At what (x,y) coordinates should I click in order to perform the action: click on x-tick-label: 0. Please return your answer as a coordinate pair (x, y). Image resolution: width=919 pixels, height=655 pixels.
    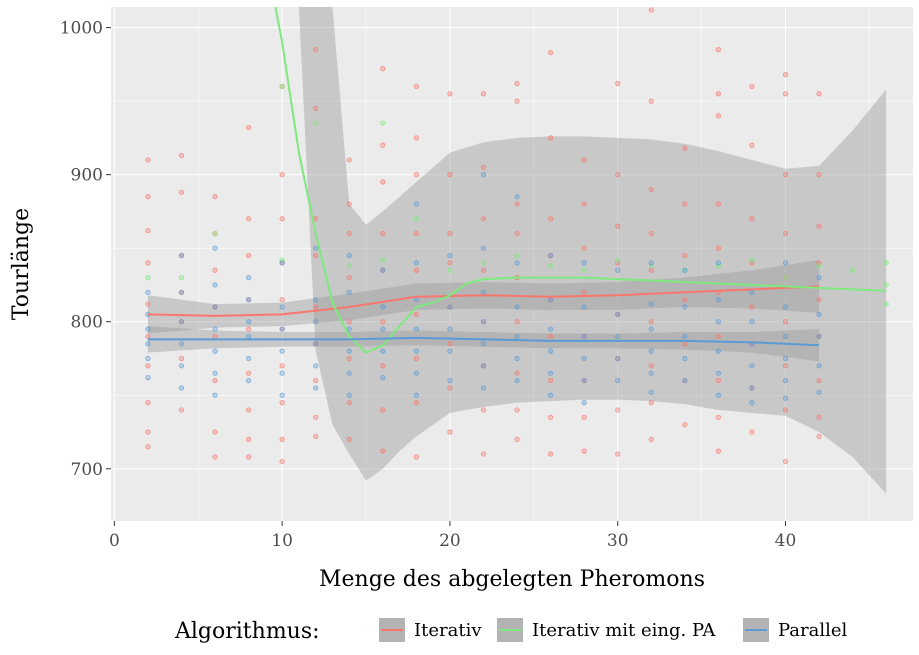
    Looking at the image, I should click on (114, 541).